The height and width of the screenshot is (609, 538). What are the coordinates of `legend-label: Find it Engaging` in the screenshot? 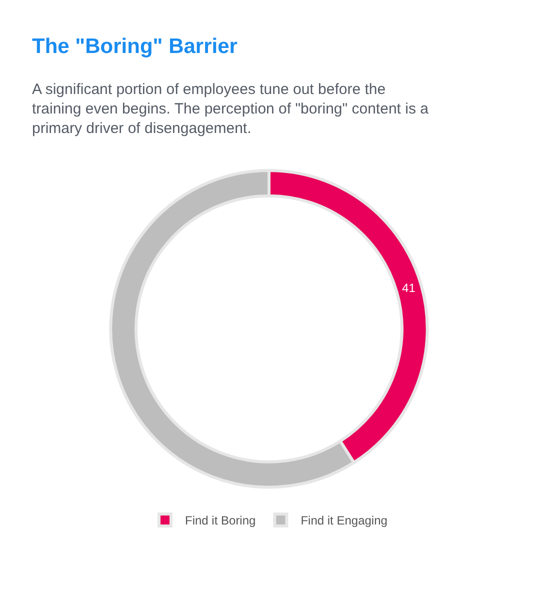 It's located at (344, 521).